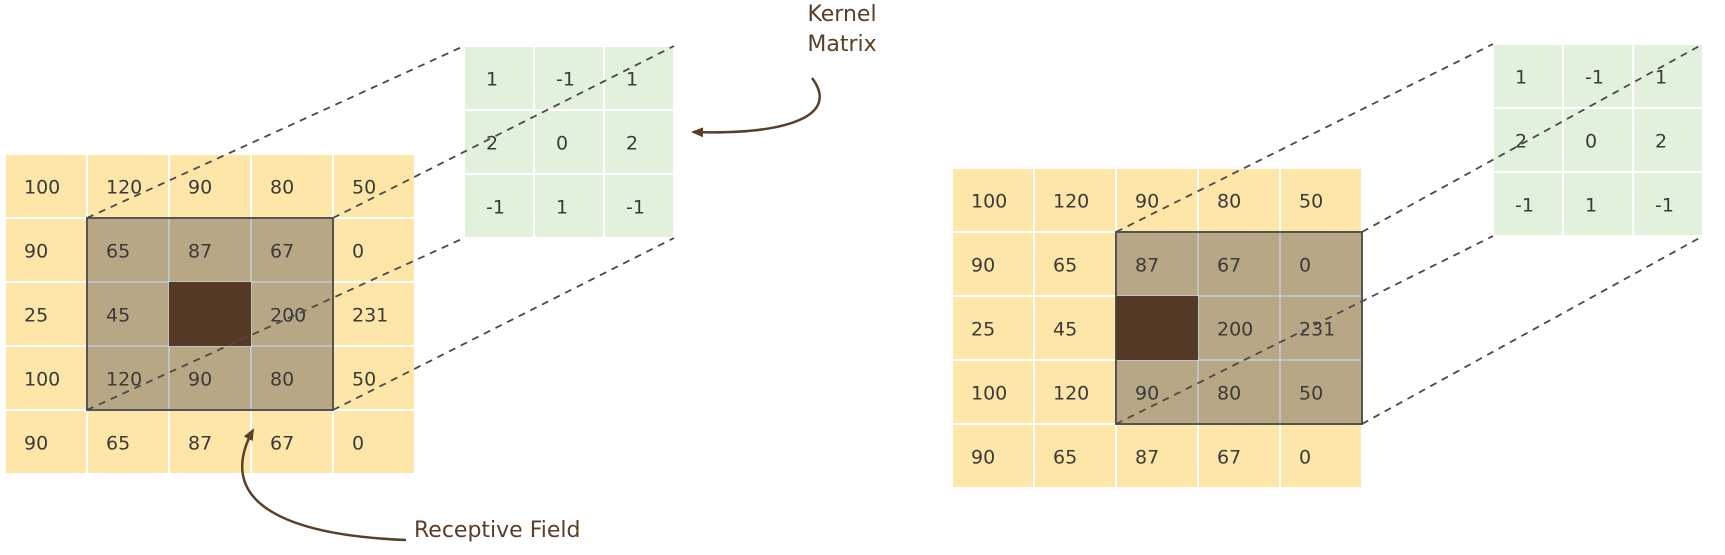  I want to click on receptive-field-label: Receptive Field, so click(497, 530).